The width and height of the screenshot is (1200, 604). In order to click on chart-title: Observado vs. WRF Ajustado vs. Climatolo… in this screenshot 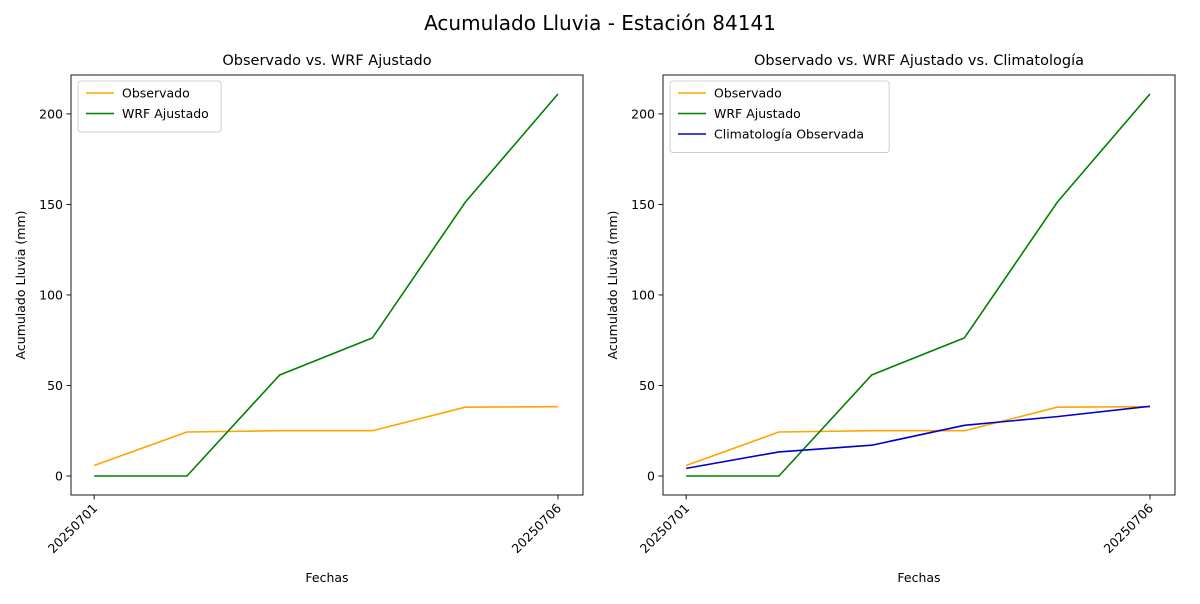, I will do `click(919, 61)`.